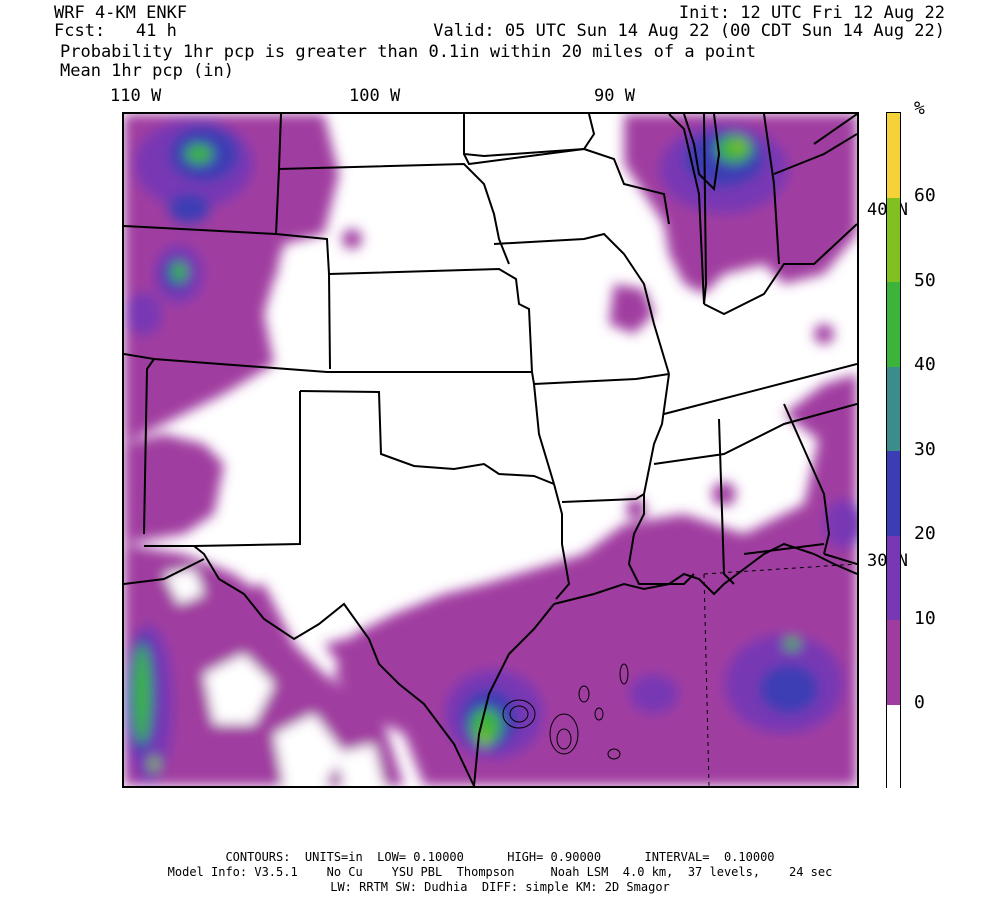  Describe the element at coordinates (614, 96) in the screenshot. I see `lon-label-90w: 90 W` at that location.